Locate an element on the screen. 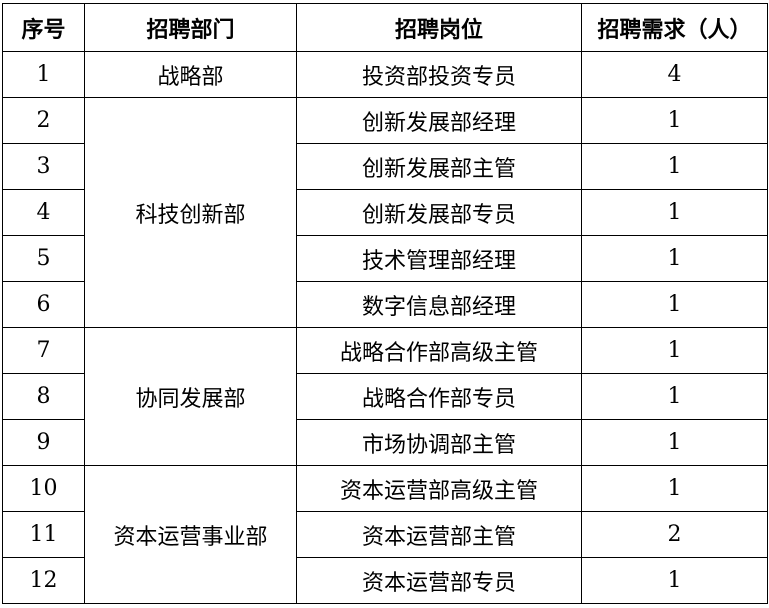 The height and width of the screenshot is (608, 769). table-row: 12 资本运营部专员 1 is located at coordinates (385, 580).